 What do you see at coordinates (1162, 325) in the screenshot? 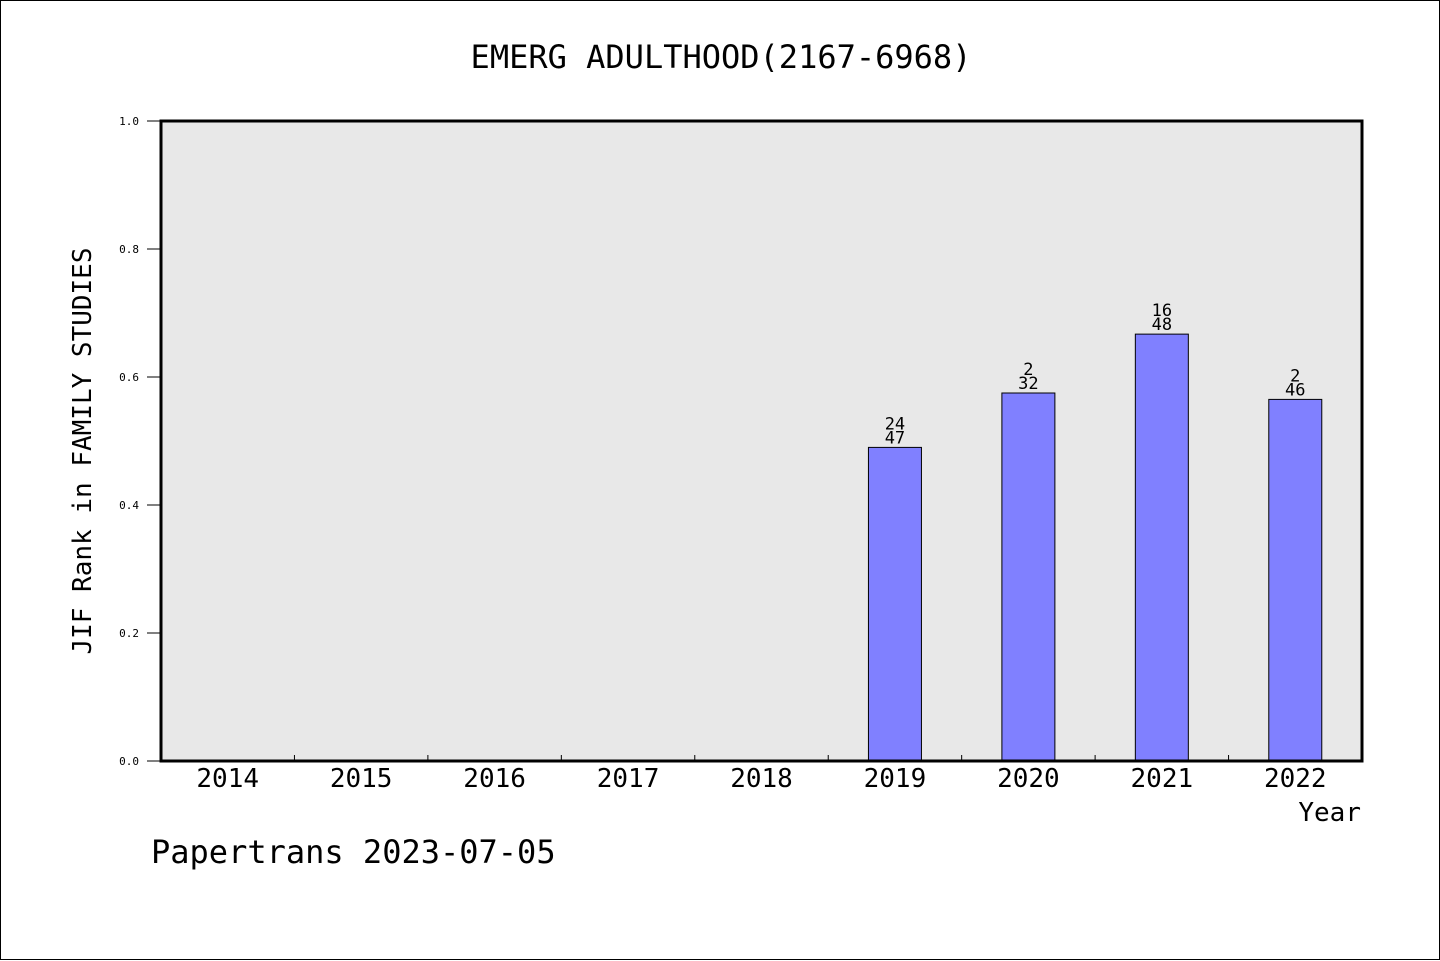
I see `bar-label-total: 48` at bounding box center [1162, 325].